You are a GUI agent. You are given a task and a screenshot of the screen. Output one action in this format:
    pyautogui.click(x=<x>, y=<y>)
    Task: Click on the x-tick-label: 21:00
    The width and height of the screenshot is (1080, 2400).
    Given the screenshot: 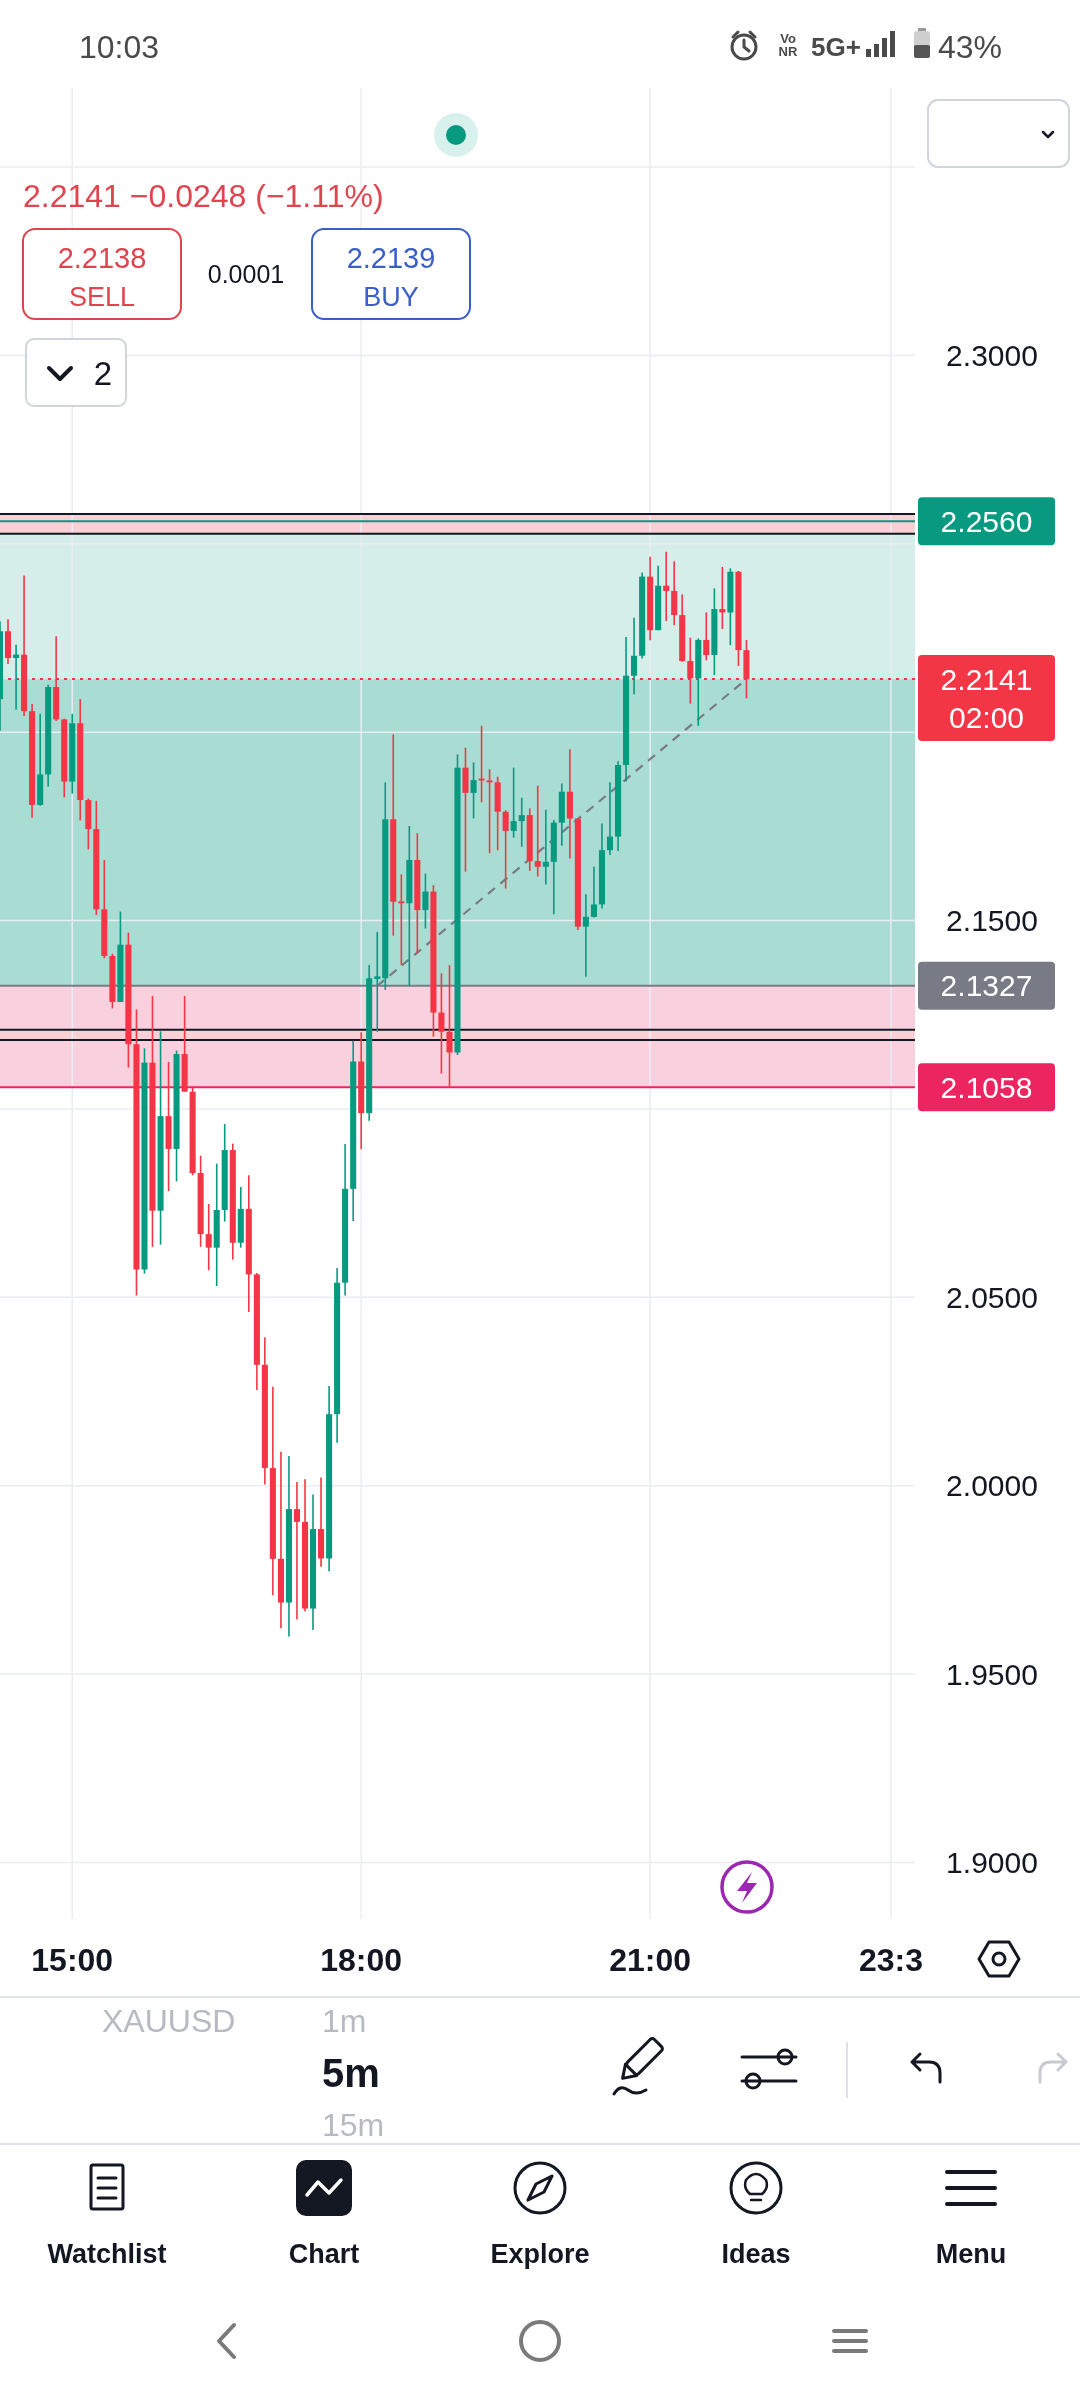 What is the action you would take?
    pyautogui.click(x=650, y=1960)
    